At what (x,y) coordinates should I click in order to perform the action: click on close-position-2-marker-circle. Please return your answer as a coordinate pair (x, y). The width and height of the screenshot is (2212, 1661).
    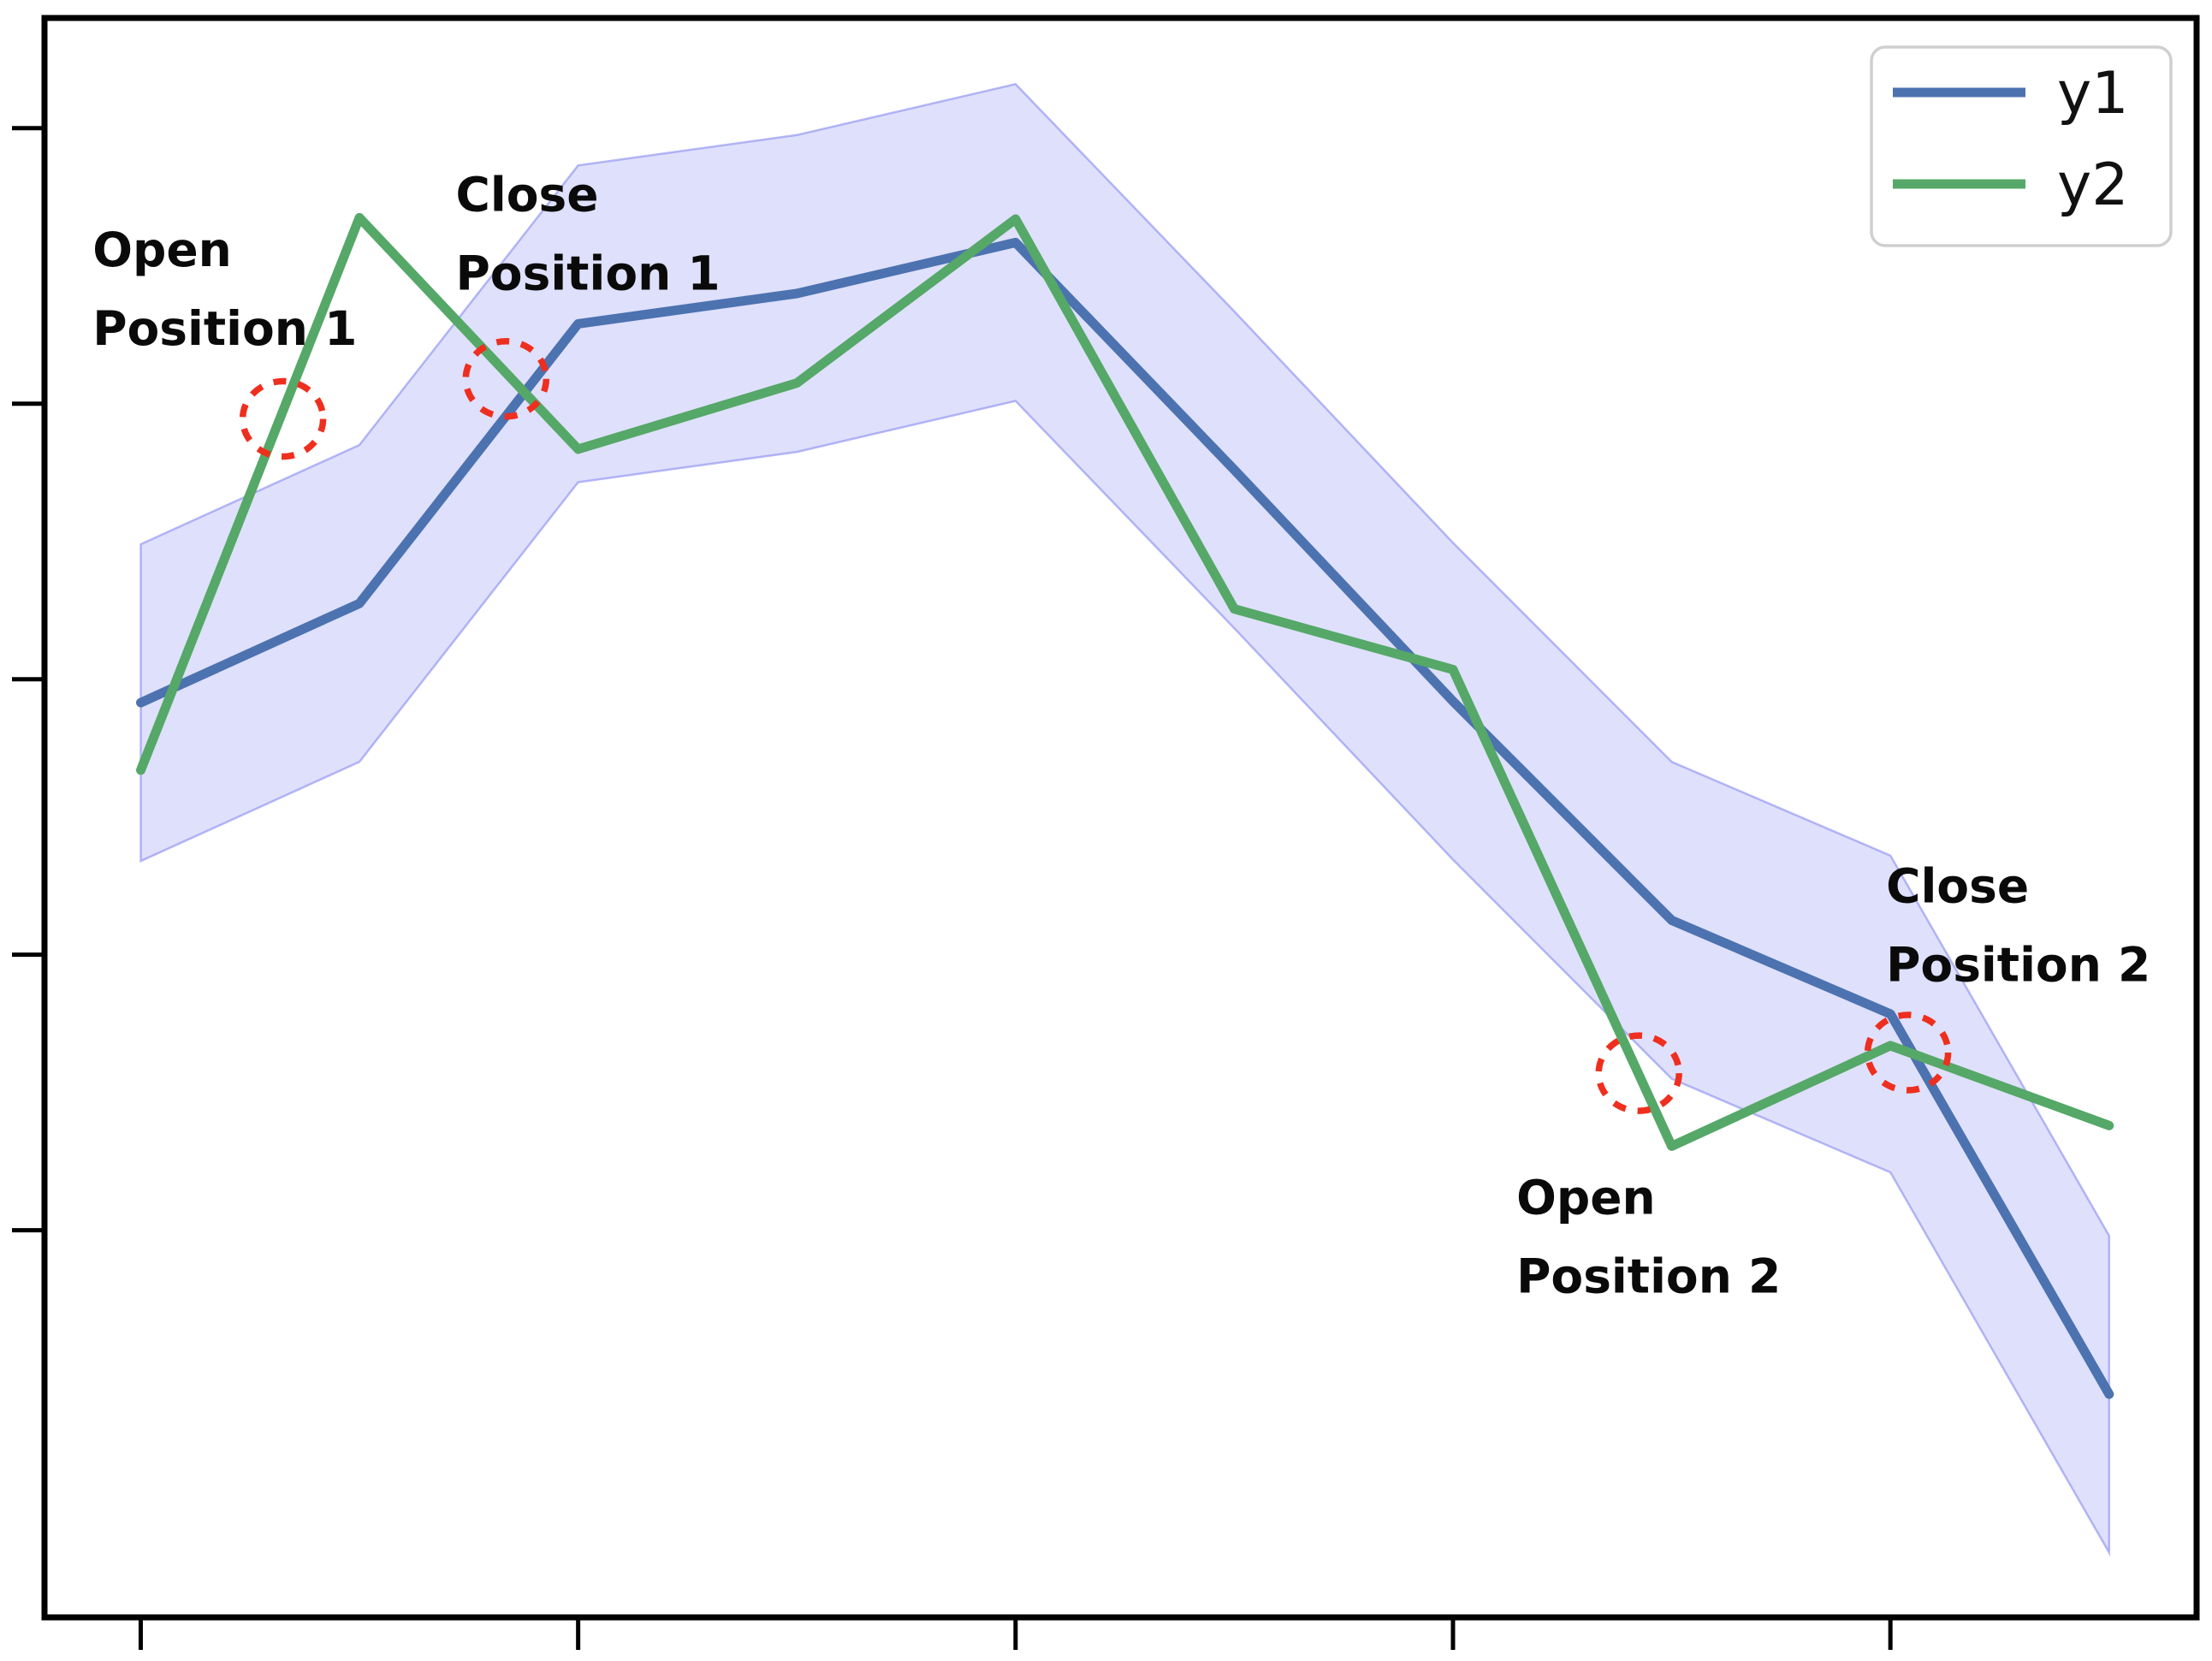
    Looking at the image, I should click on (1908, 1052).